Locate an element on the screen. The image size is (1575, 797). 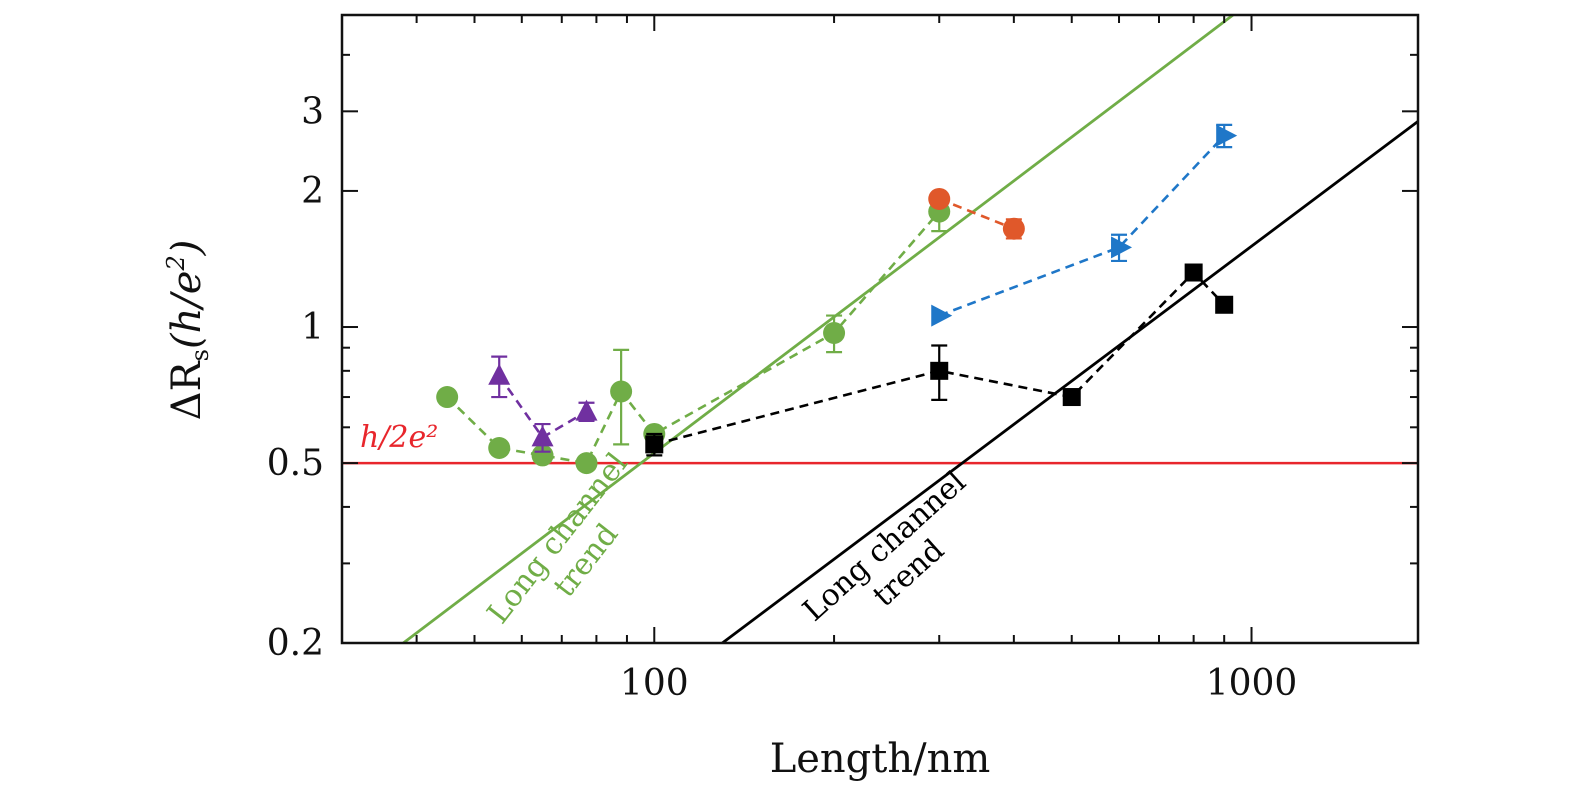
series-3-line is located at coordinates (939, 358).